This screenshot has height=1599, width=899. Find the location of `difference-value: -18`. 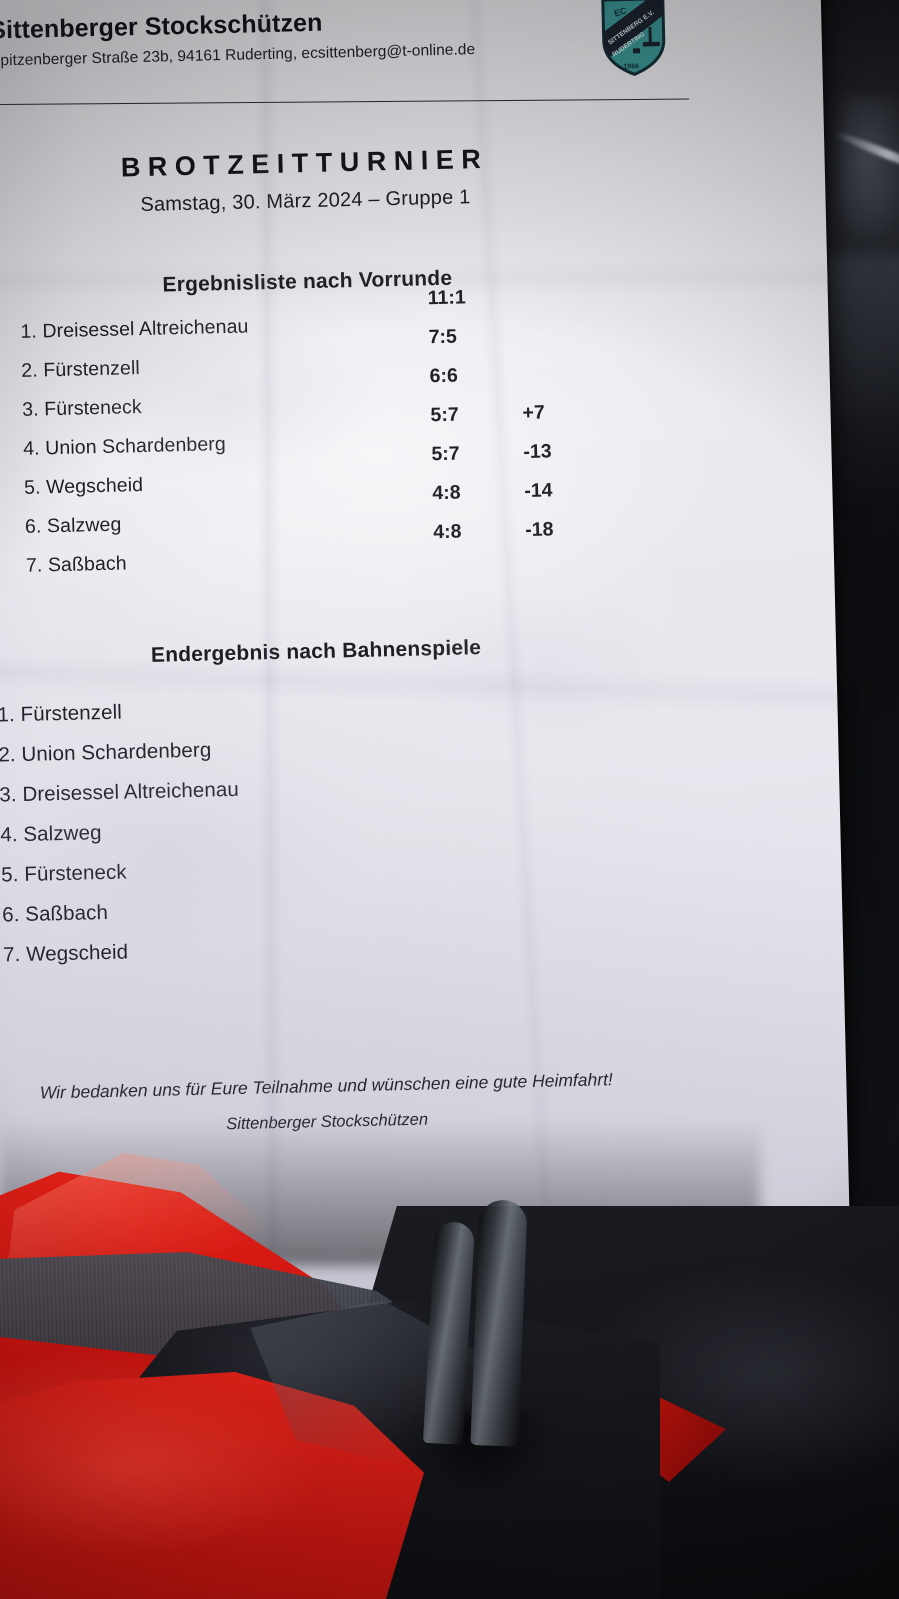

difference-value: -18 is located at coordinates (539, 530).